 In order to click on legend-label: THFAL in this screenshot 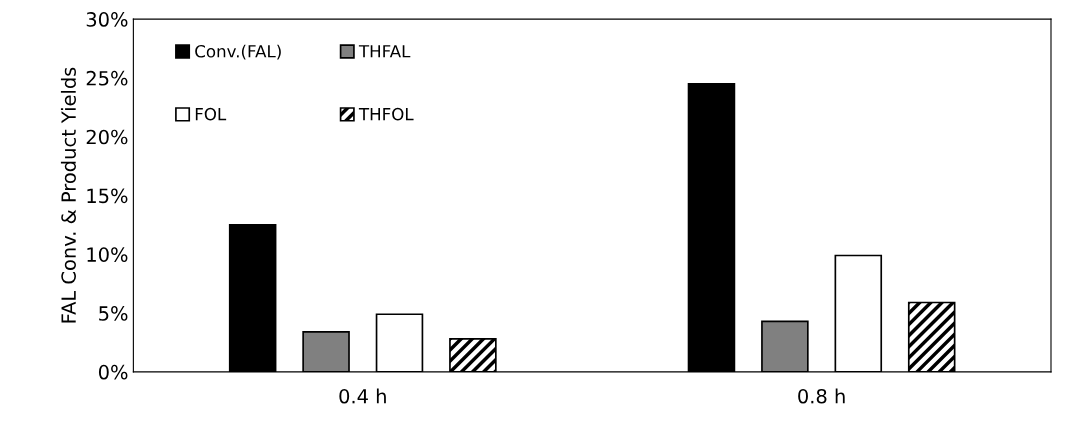, I will do `click(384, 51)`.